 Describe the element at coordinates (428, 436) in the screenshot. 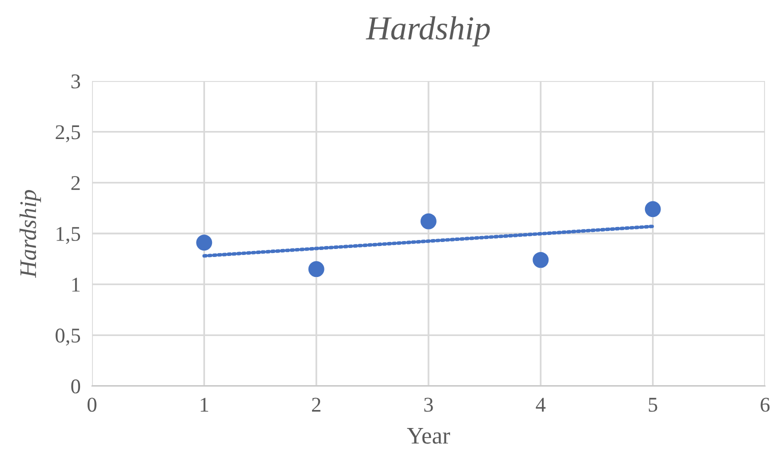

I see `x-axis-title: Year` at that location.